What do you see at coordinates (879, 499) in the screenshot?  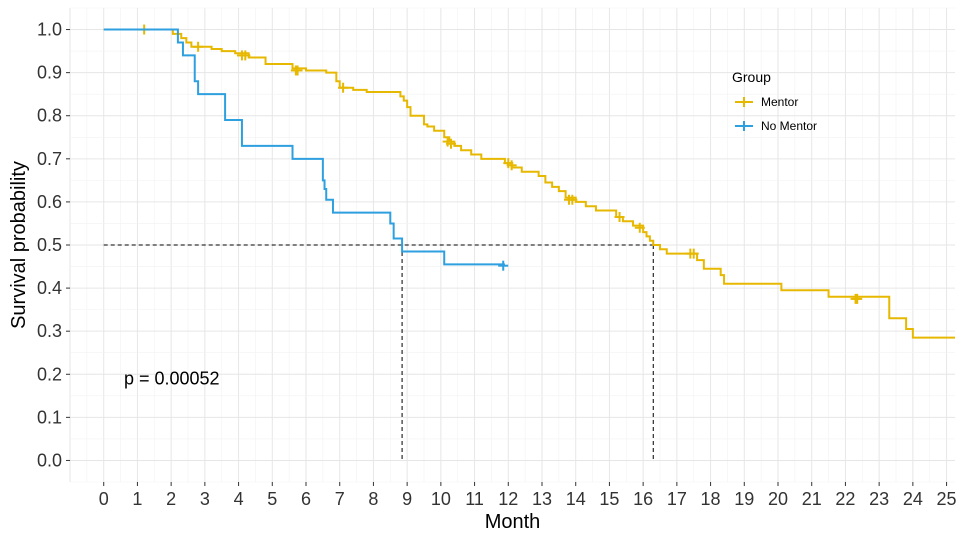 I see `x-tick-label: 23` at bounding box center [879, 499].